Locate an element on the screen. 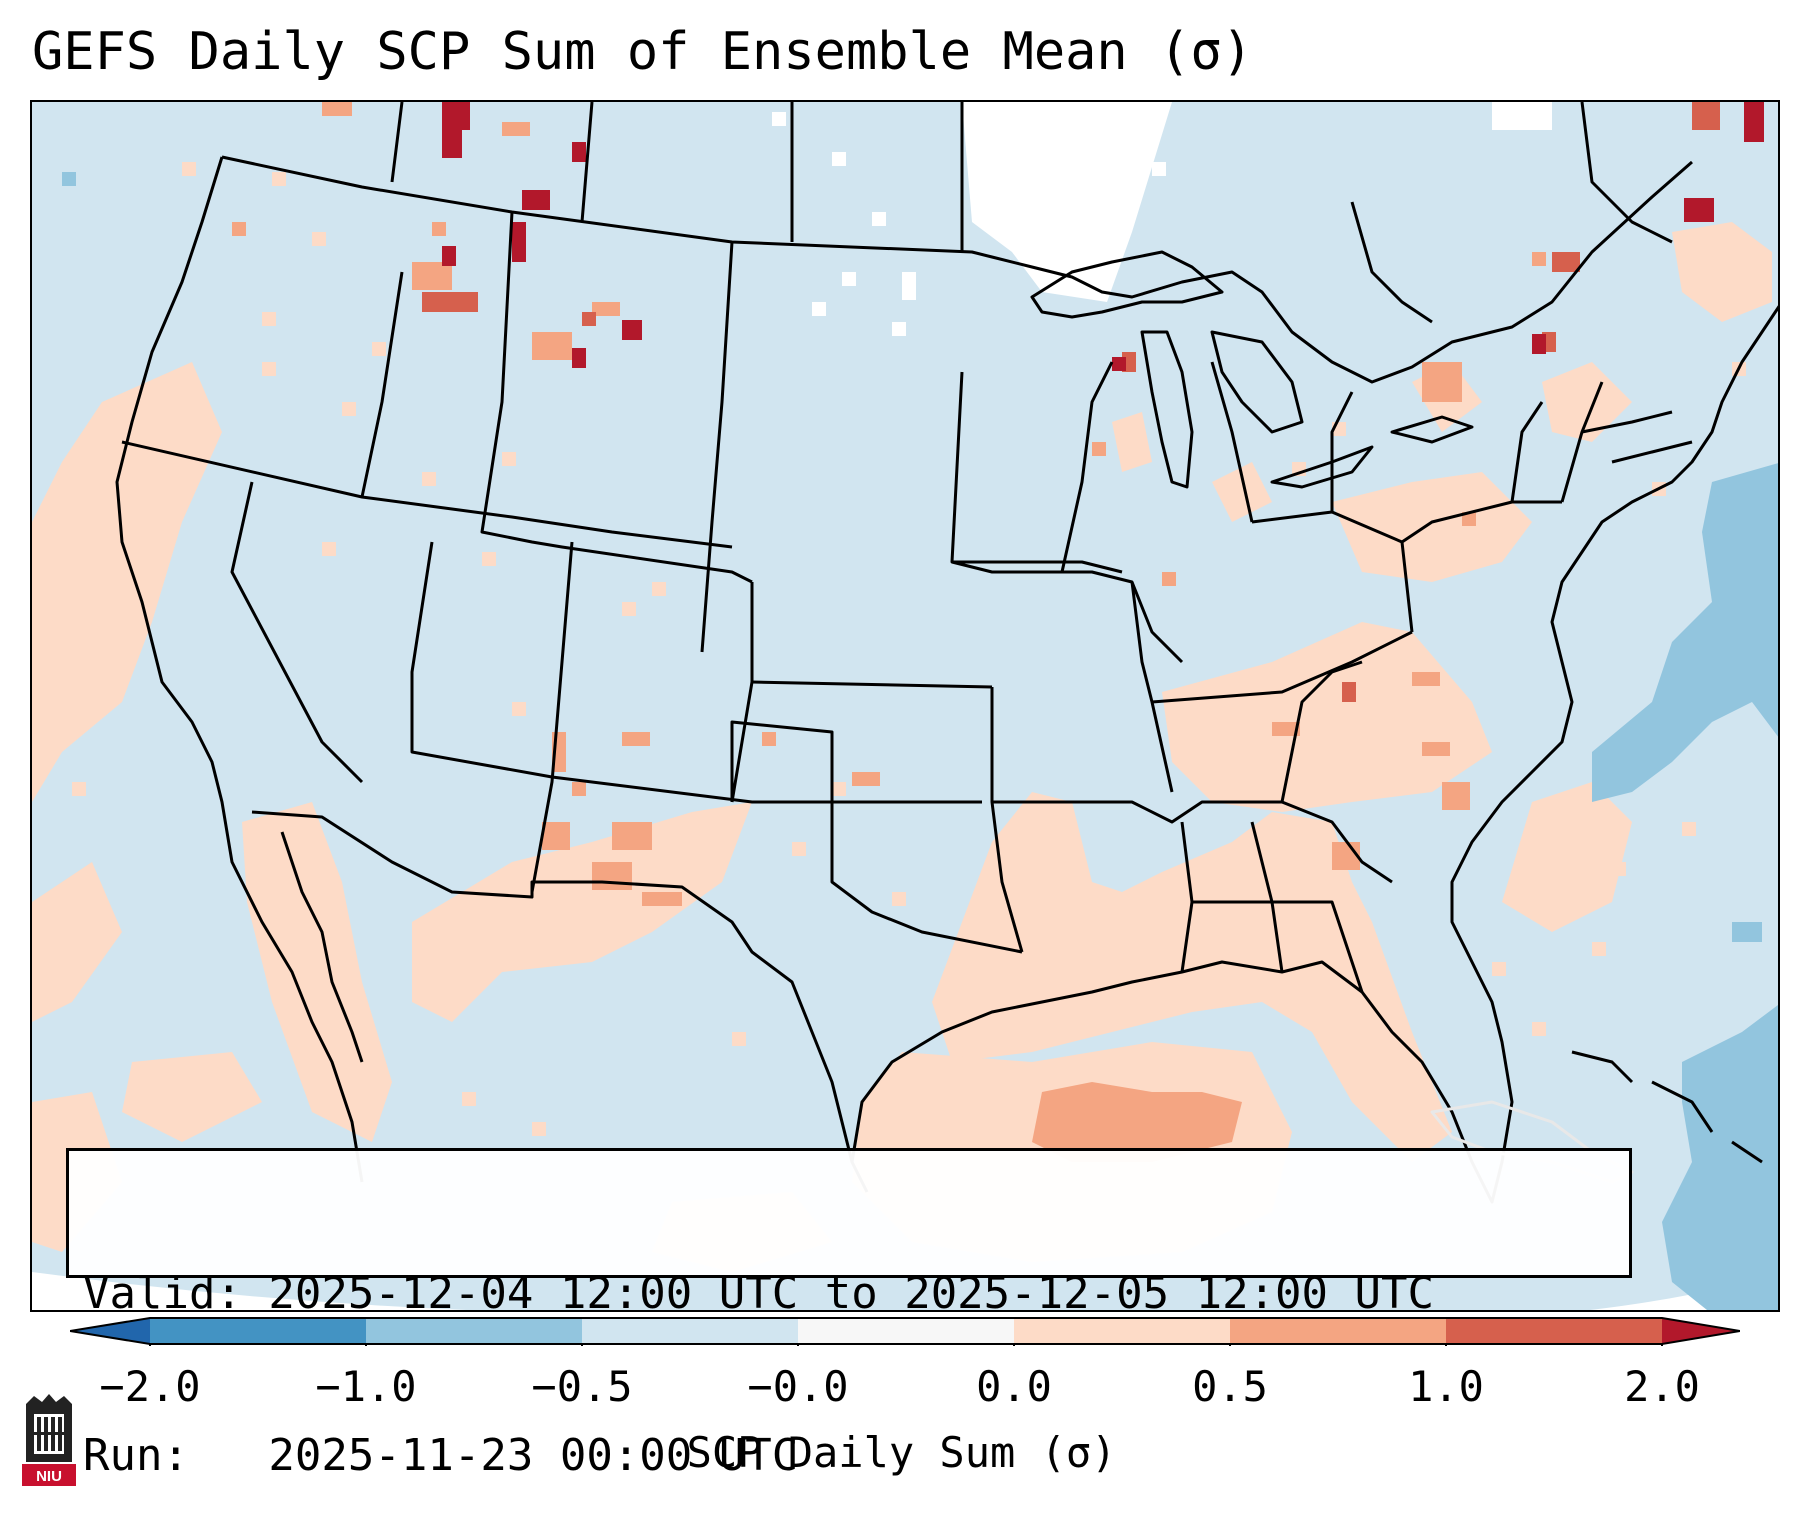 This screenshot has height=1537, width=1803. tick-label-3: −0.0 is located at coordinates (798, 1386).